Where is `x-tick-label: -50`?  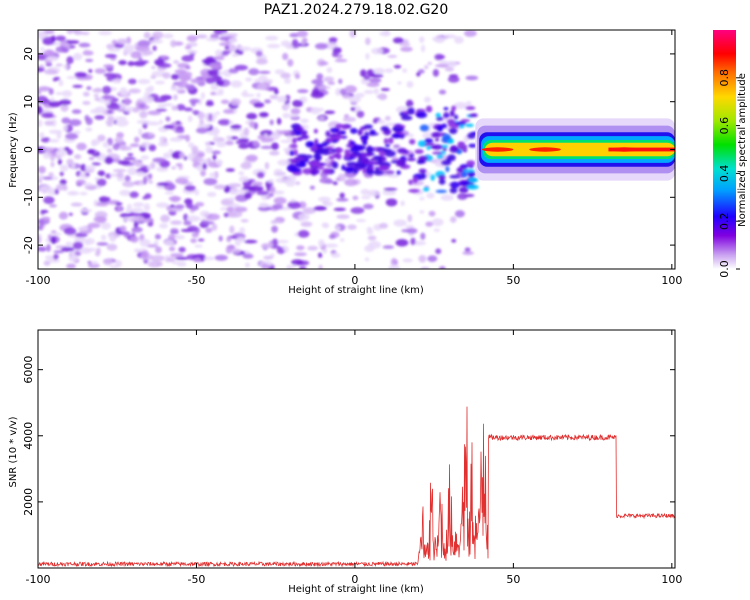
x-tick-label: -50 is located at coordinates (196, 579).